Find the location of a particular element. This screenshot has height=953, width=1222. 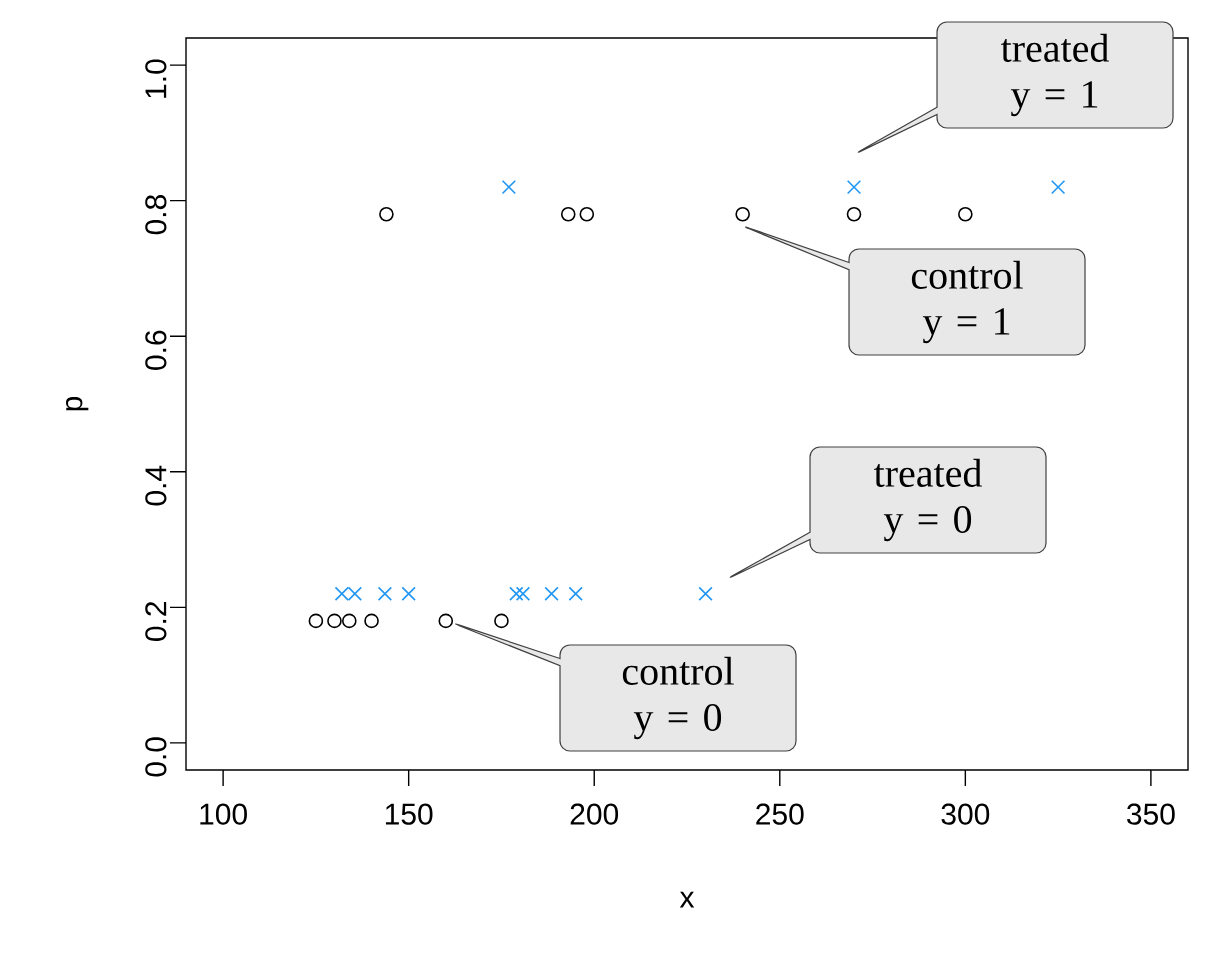

x-tick-label: 350 is located at coordinates (1151, 814).